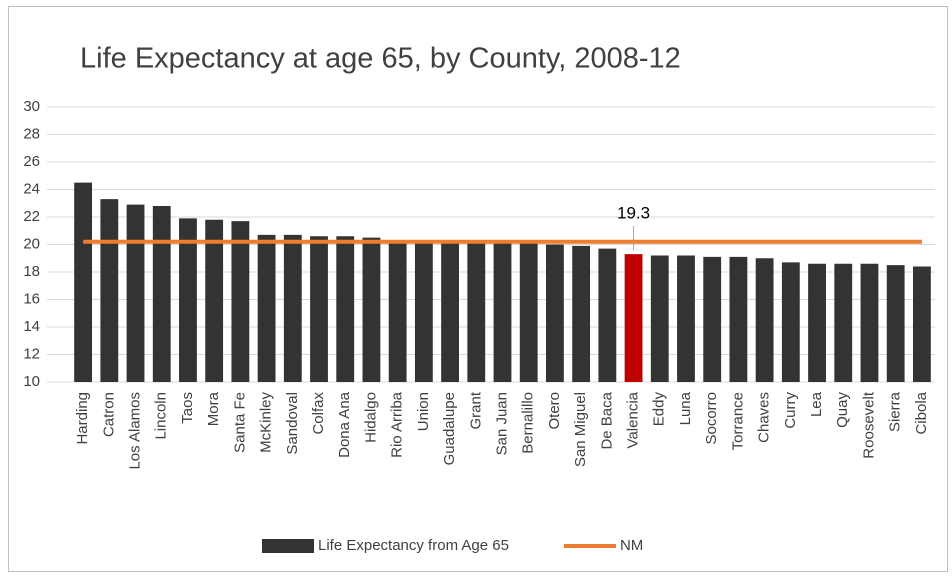 This screenshot has height=578, width=952. Describe the element at coordinates (239, 422) in the screenshot. I see `x-tick-label: Santa Fe` at that location.